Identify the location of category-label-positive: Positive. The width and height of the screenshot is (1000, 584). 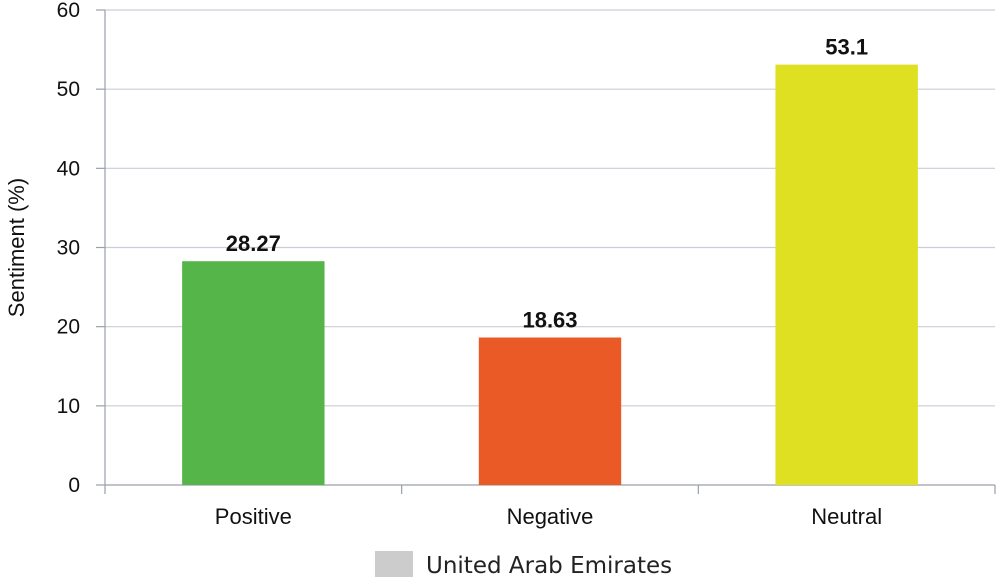
(253, 516).